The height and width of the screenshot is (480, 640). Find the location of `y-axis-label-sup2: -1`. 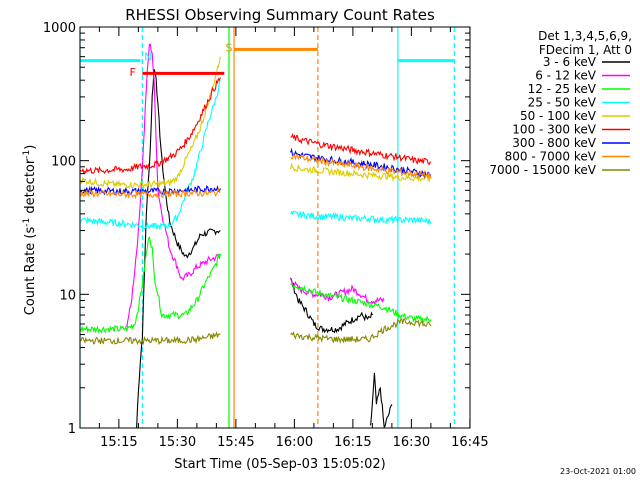

y-axis-label-sup2: -1 is located at coordinates (27, 154).